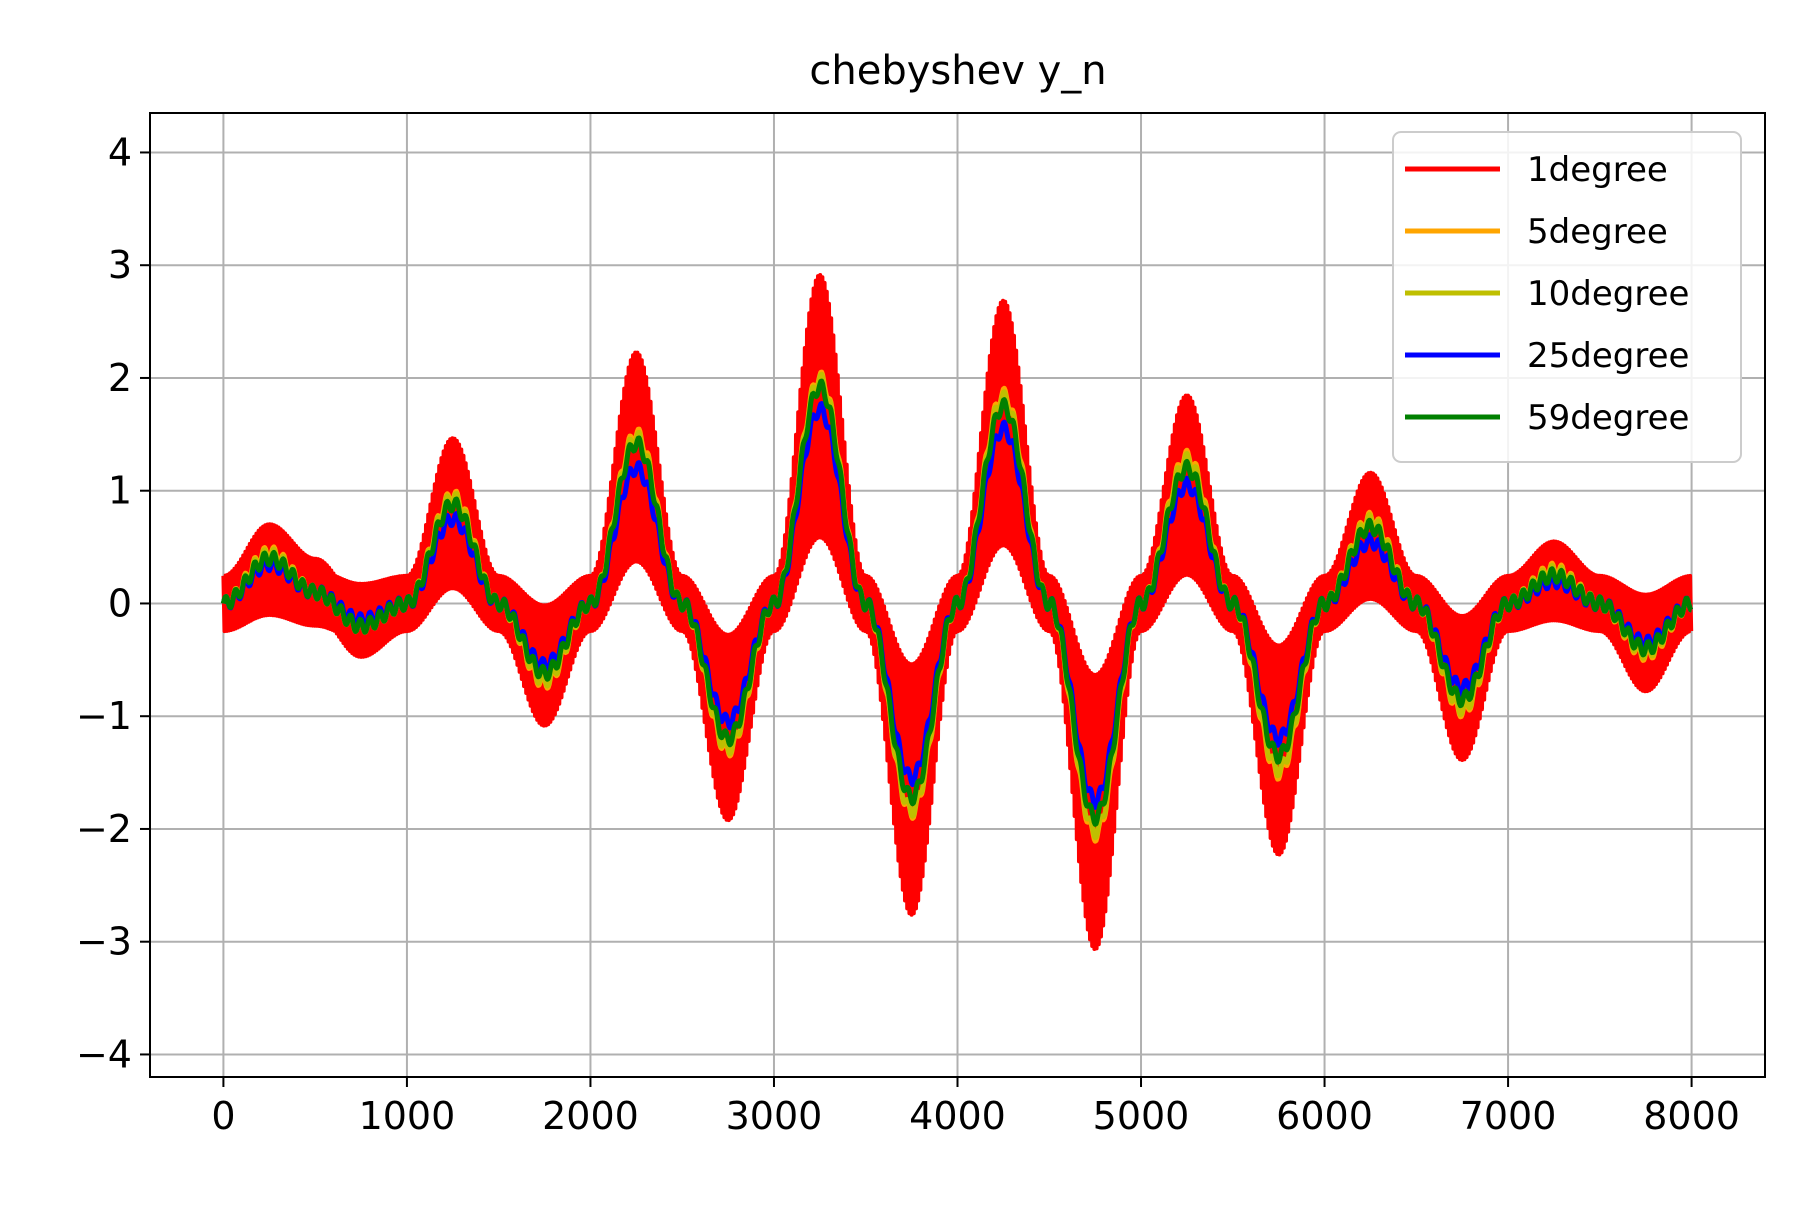 The width and height of the screenshot is (1800, 1205). I want to click on y-tick-label: 4, so click(120, 152).